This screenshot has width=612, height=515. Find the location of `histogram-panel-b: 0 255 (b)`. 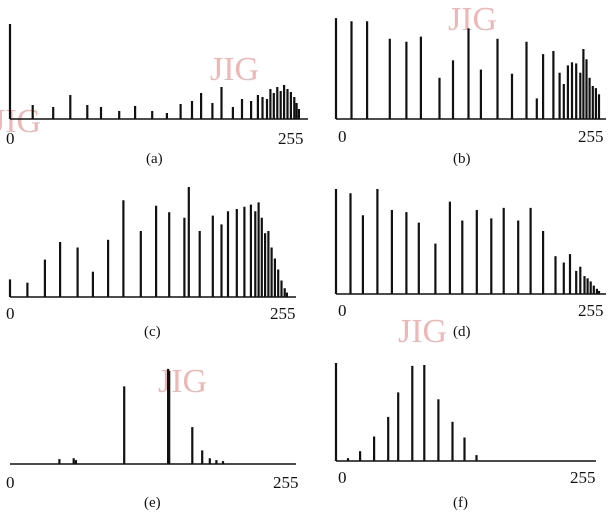

histogram-panel-b: 0 255 (b) is located at coordinates (470, 92).